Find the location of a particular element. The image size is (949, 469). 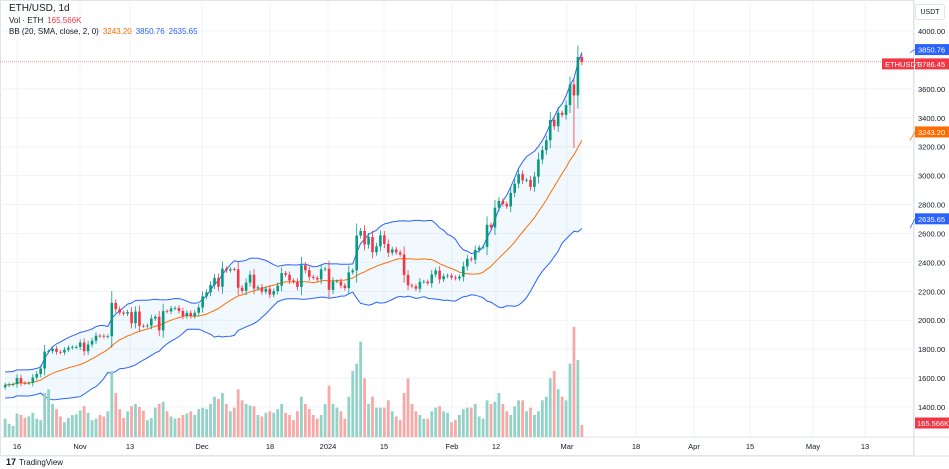

last-price-label: 3786.45 is located at coordinates (931, 64).